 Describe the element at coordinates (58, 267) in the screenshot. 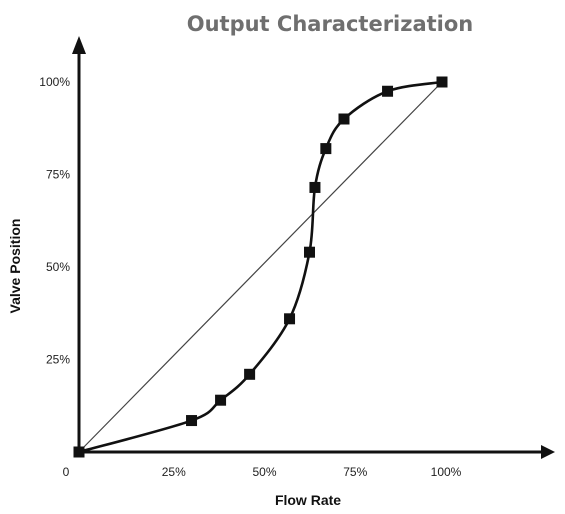

I see `y-tick-label: 50%` at that location.